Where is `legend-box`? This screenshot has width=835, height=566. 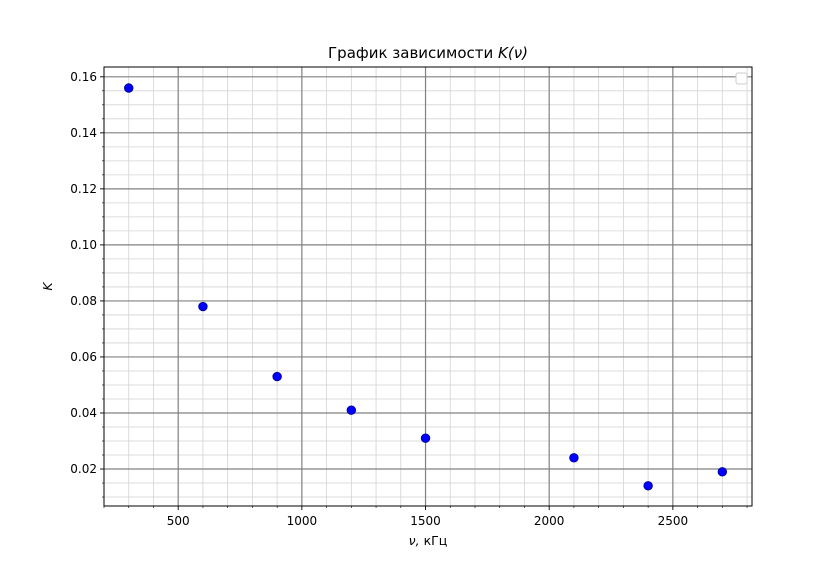 legend-box is located at coordinates (741, 78).